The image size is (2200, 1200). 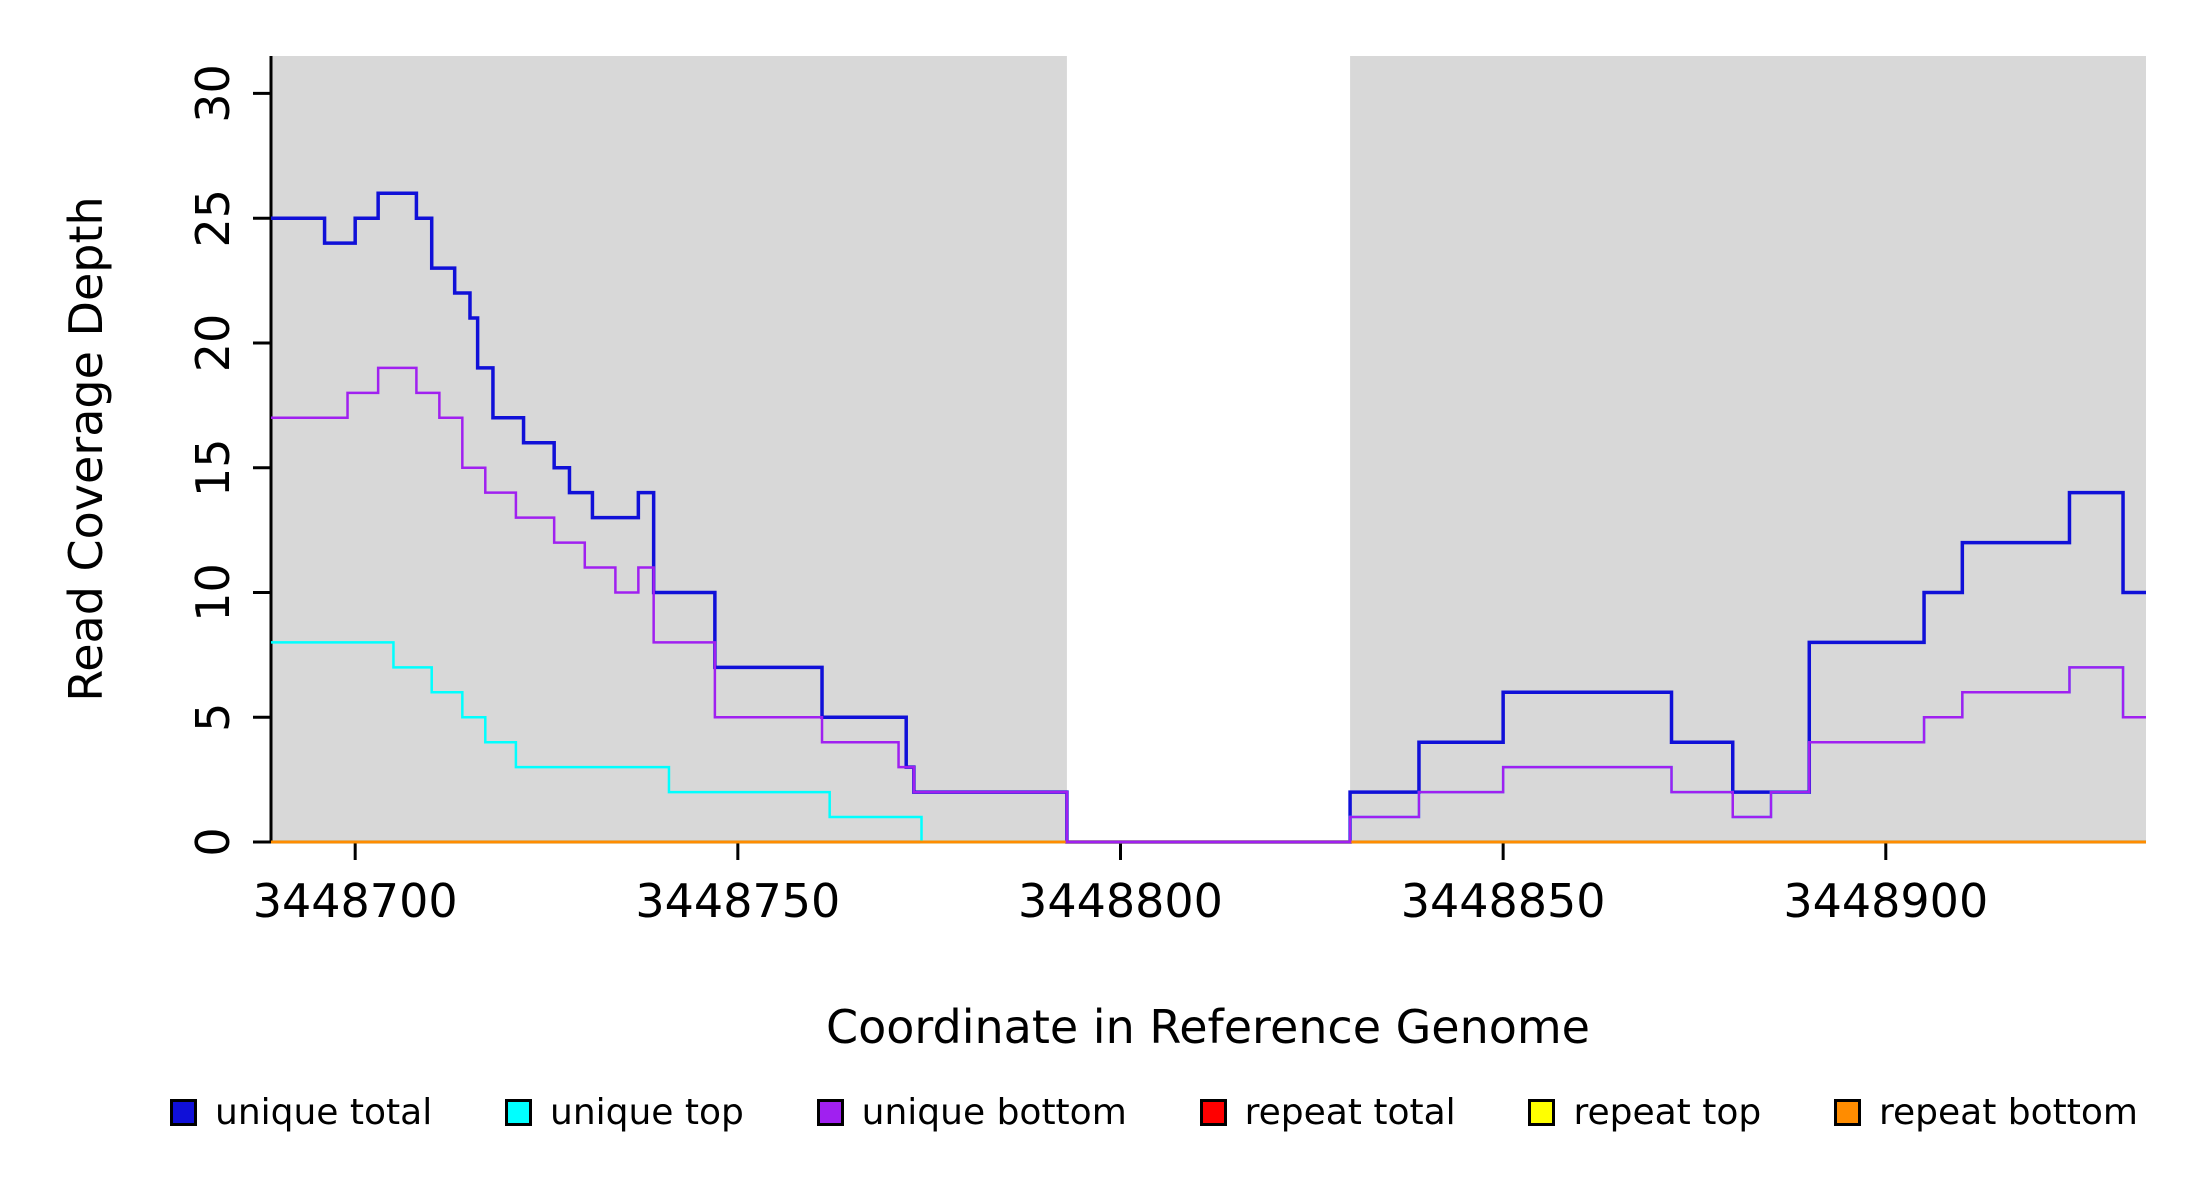 What do you see at coordinates (355, 901) in the screenshot?
I see `x-tick-label: 3448700` at bounding box center [355, 901].